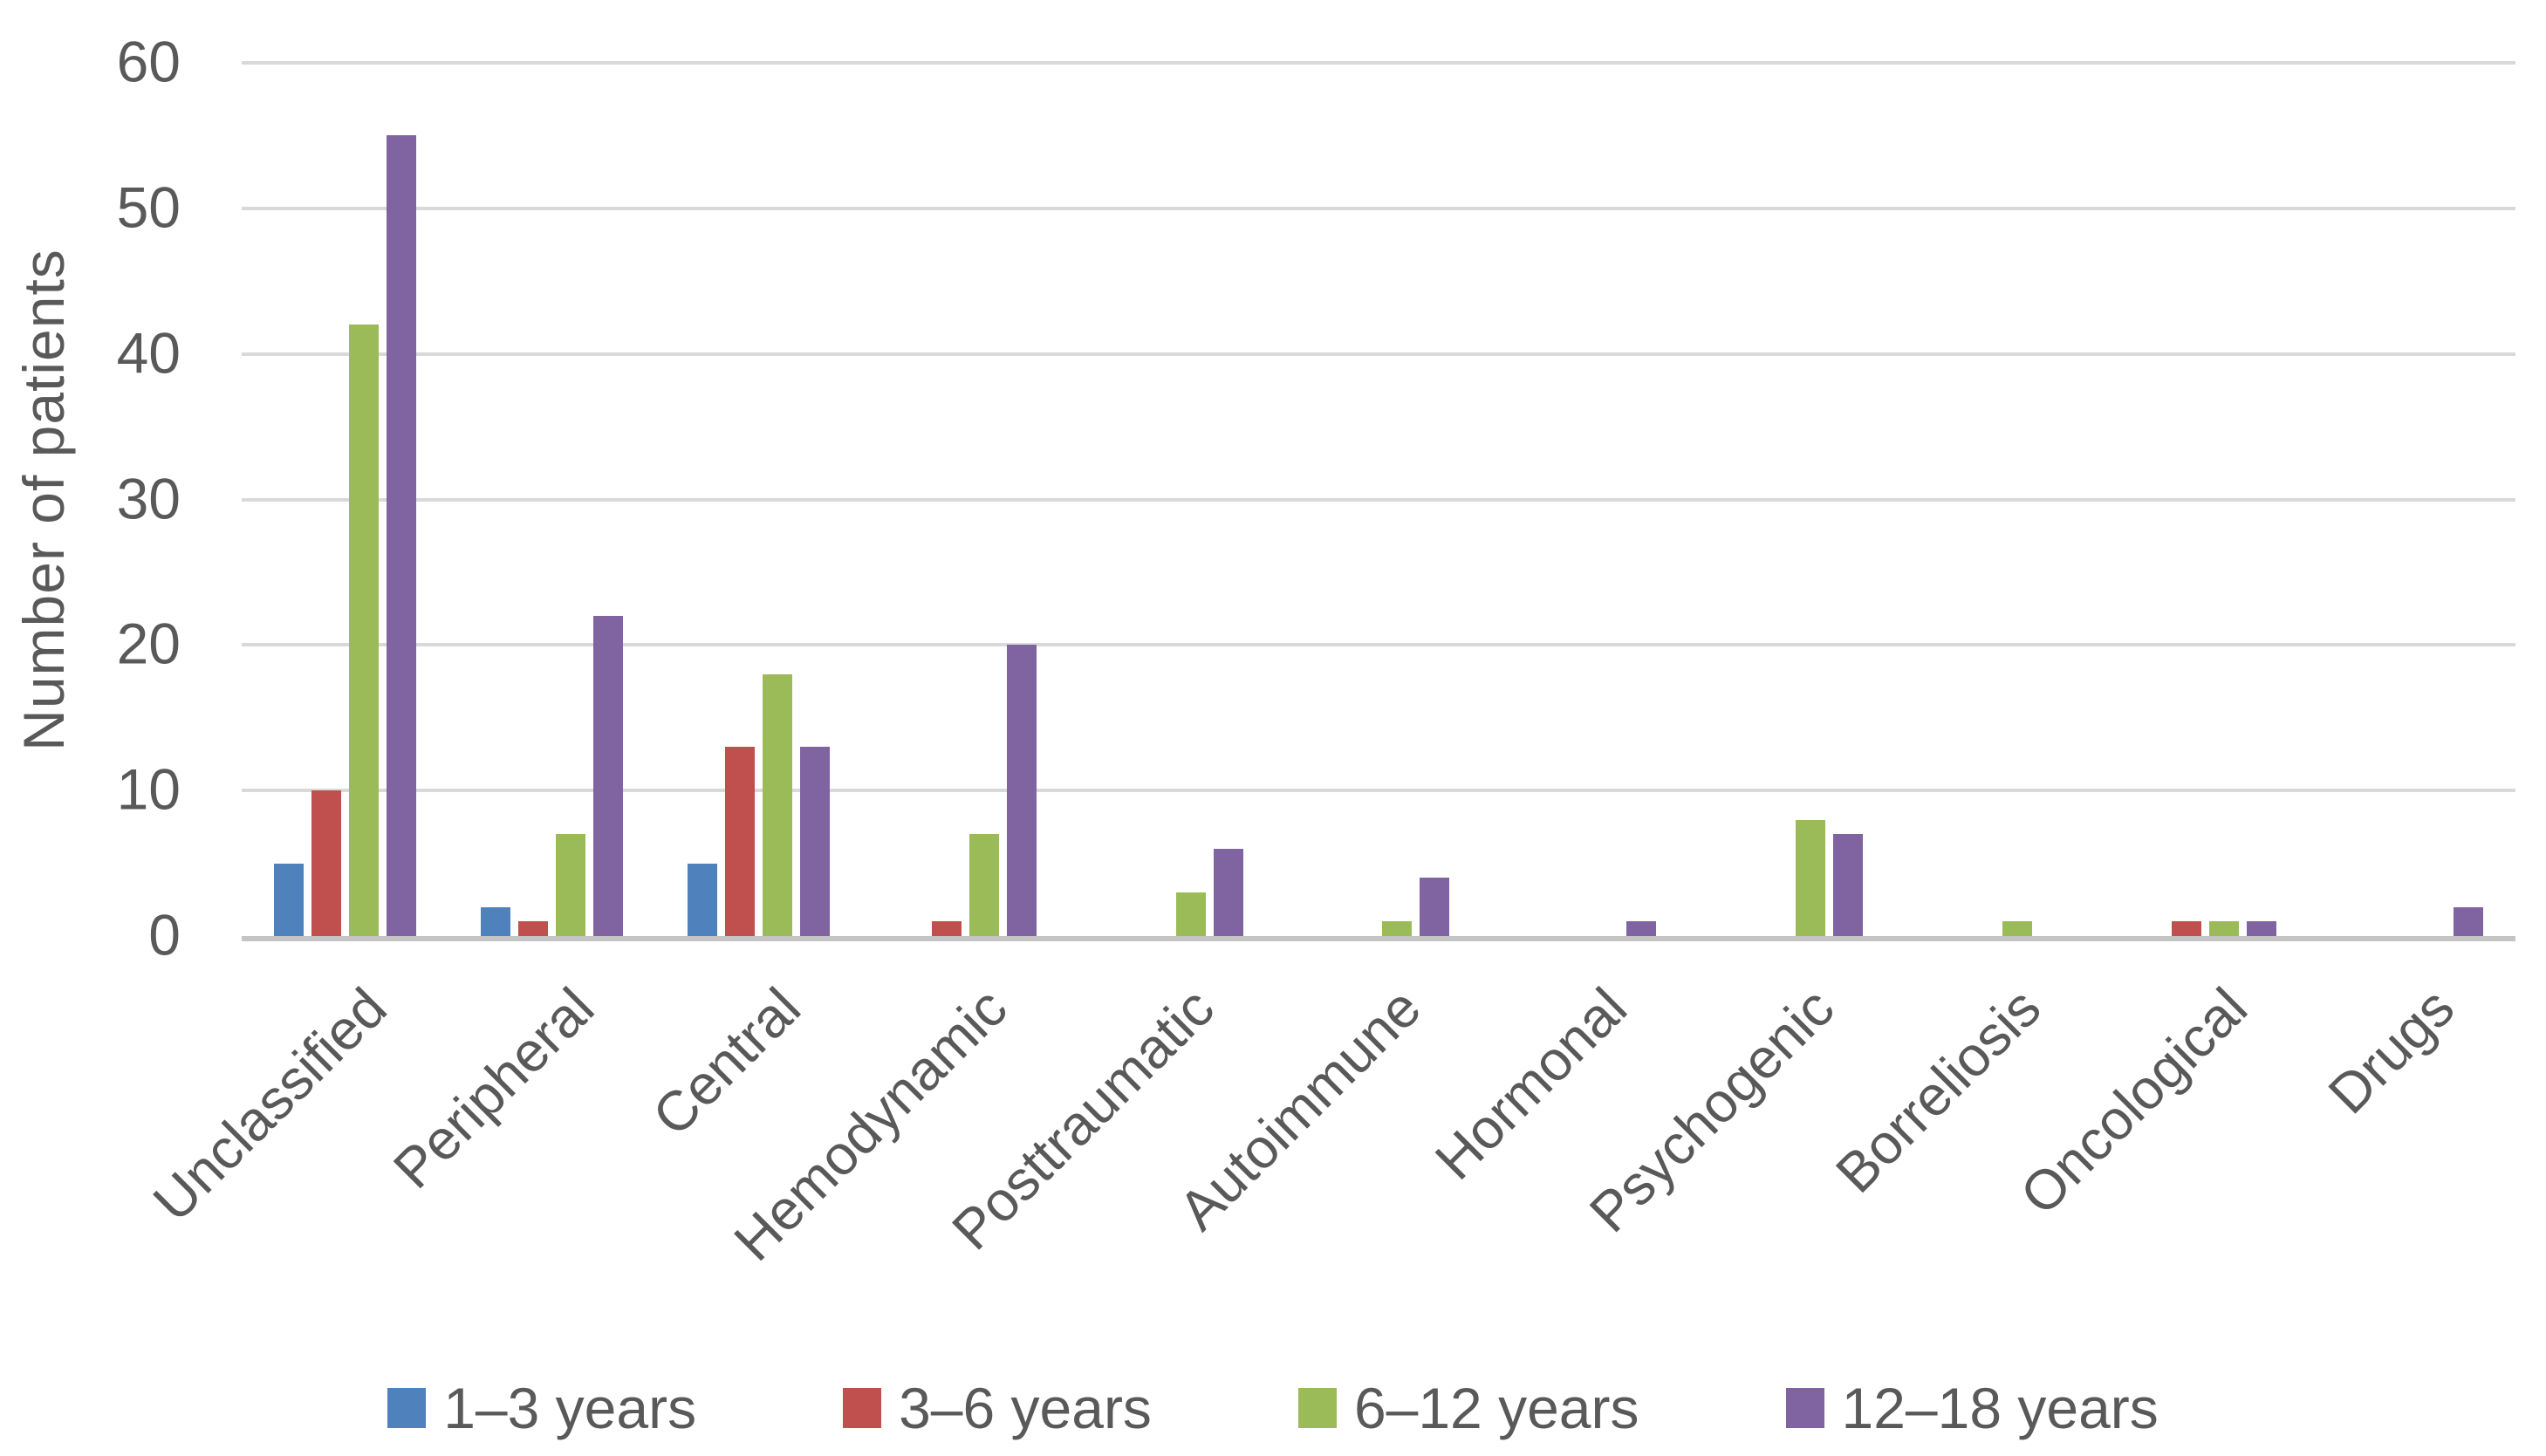 The image size is (2546, 1456). Describe the element at coordinates (148, 353) in the screenshot. I see `y-tick-label: 40` at that location.